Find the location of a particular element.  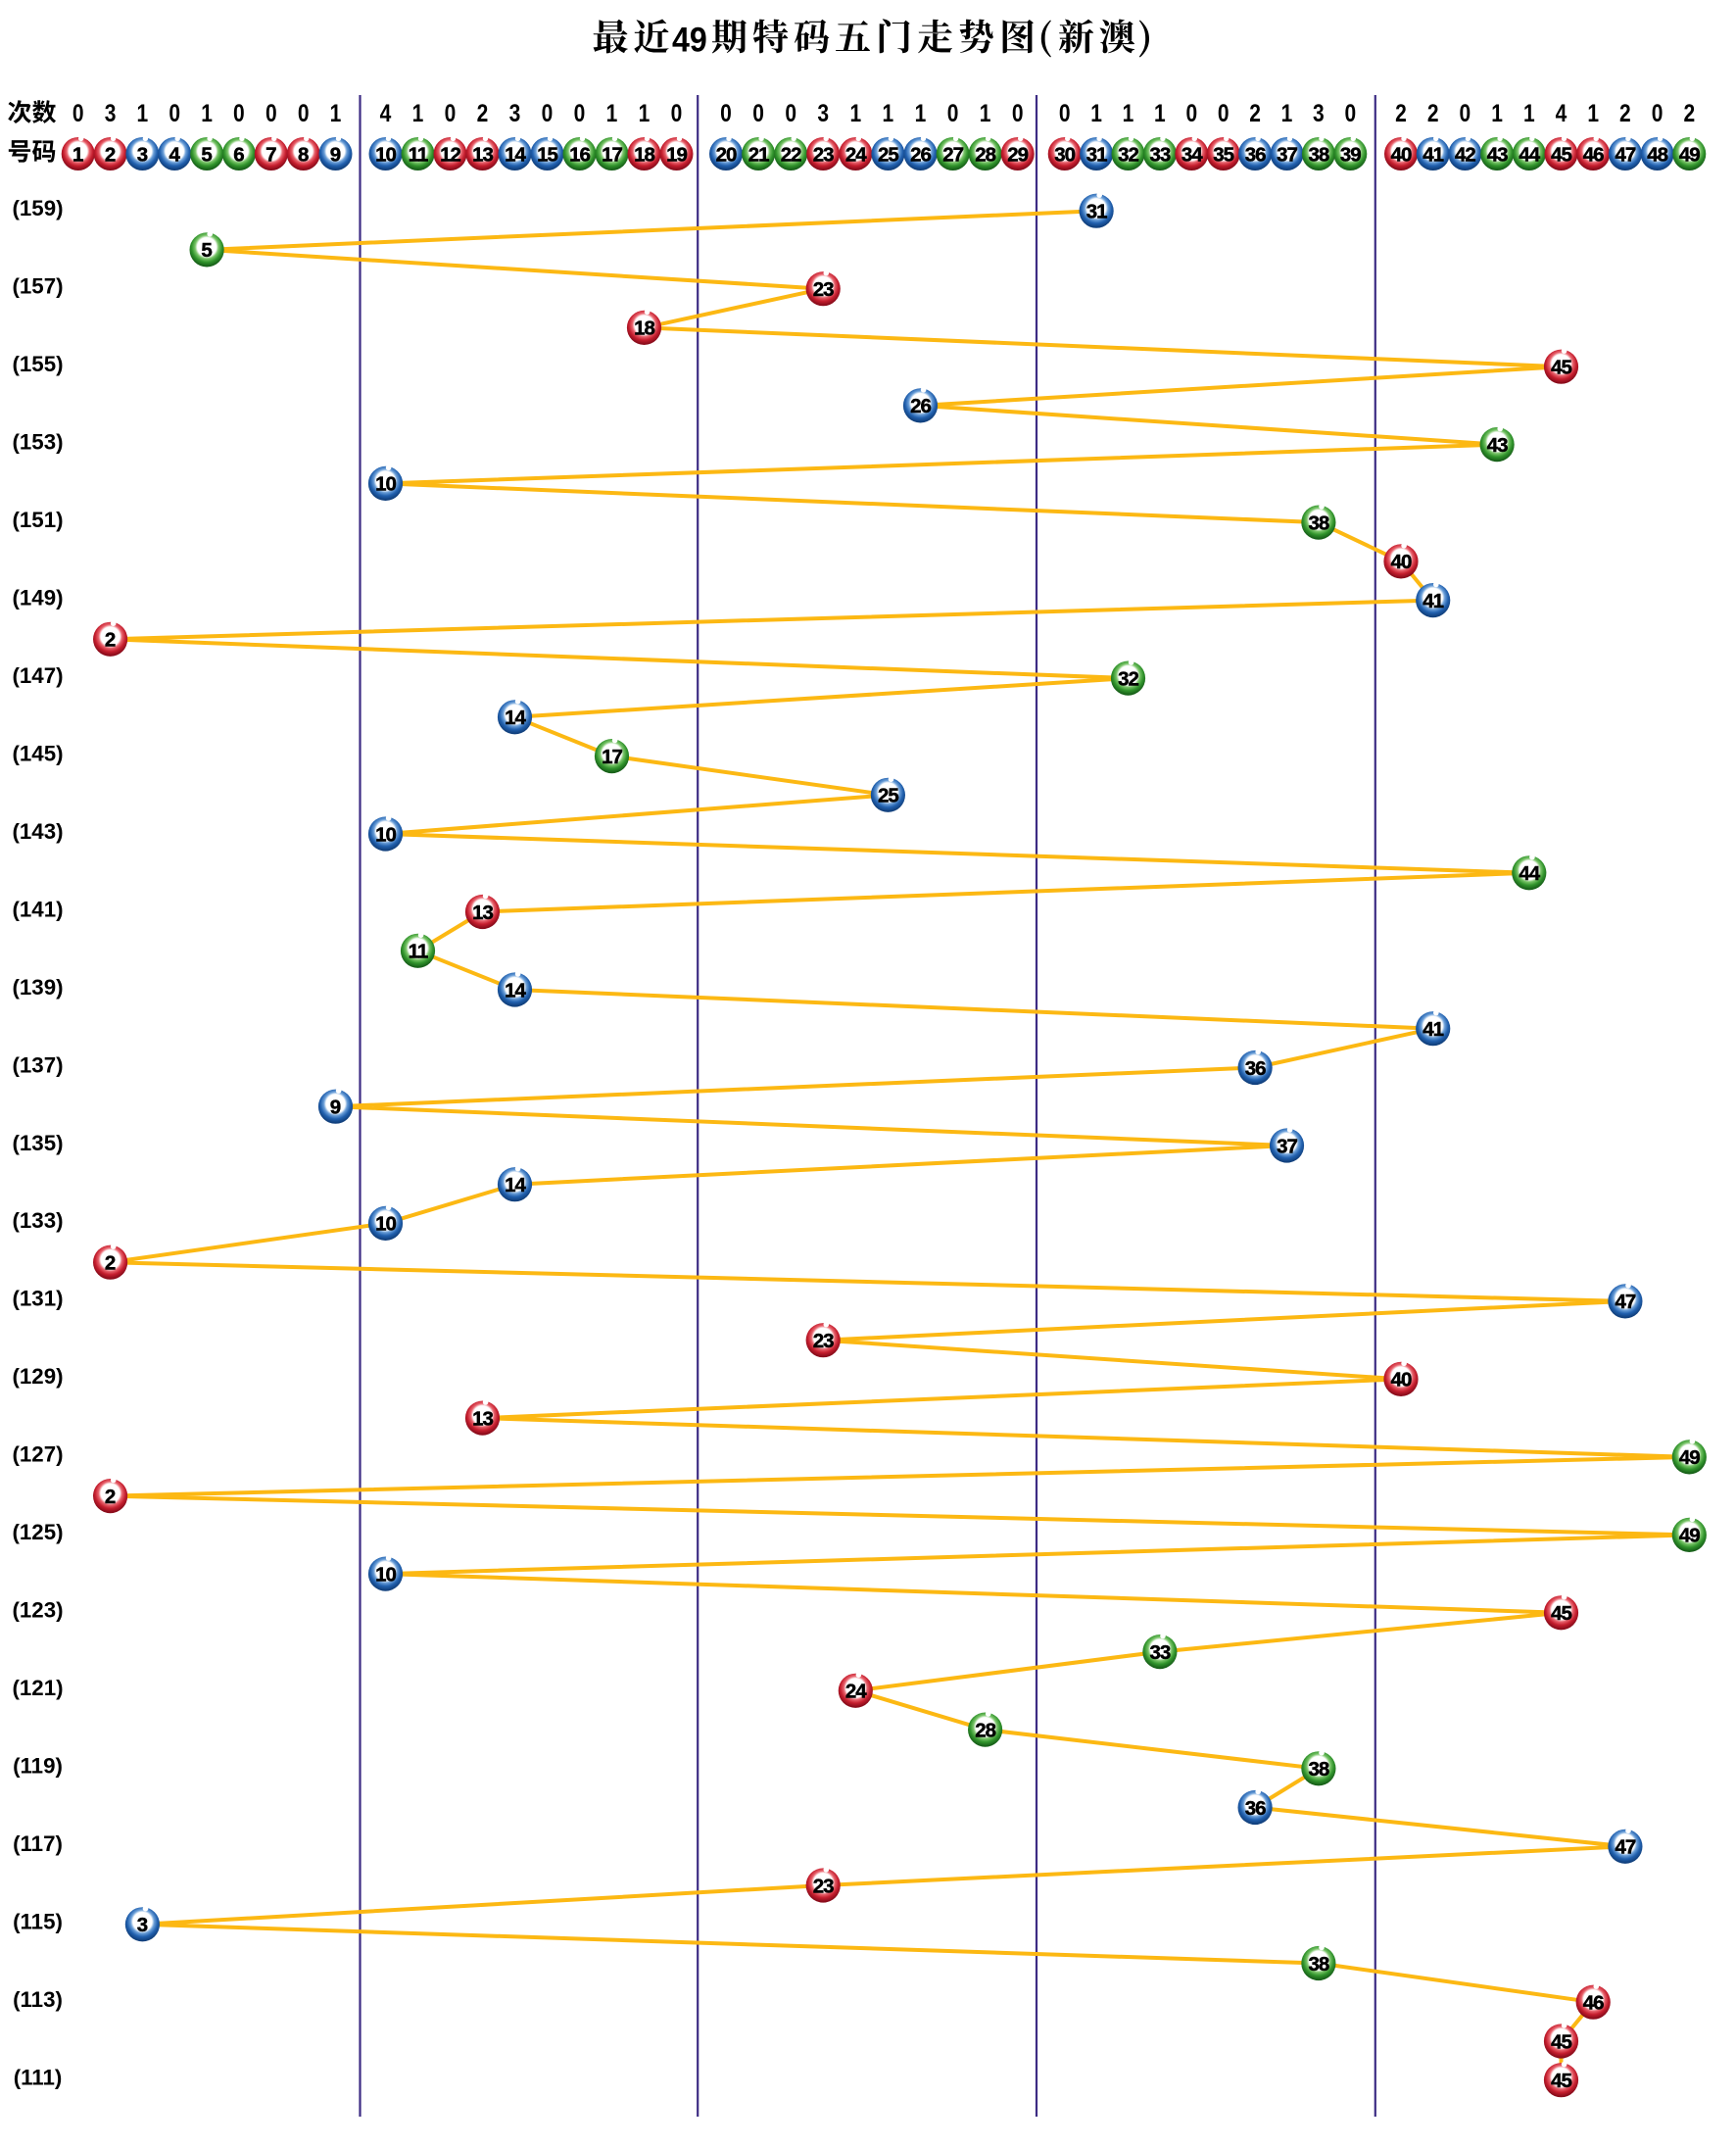

svg-text: 28 is located at coordinates (985, 1730).